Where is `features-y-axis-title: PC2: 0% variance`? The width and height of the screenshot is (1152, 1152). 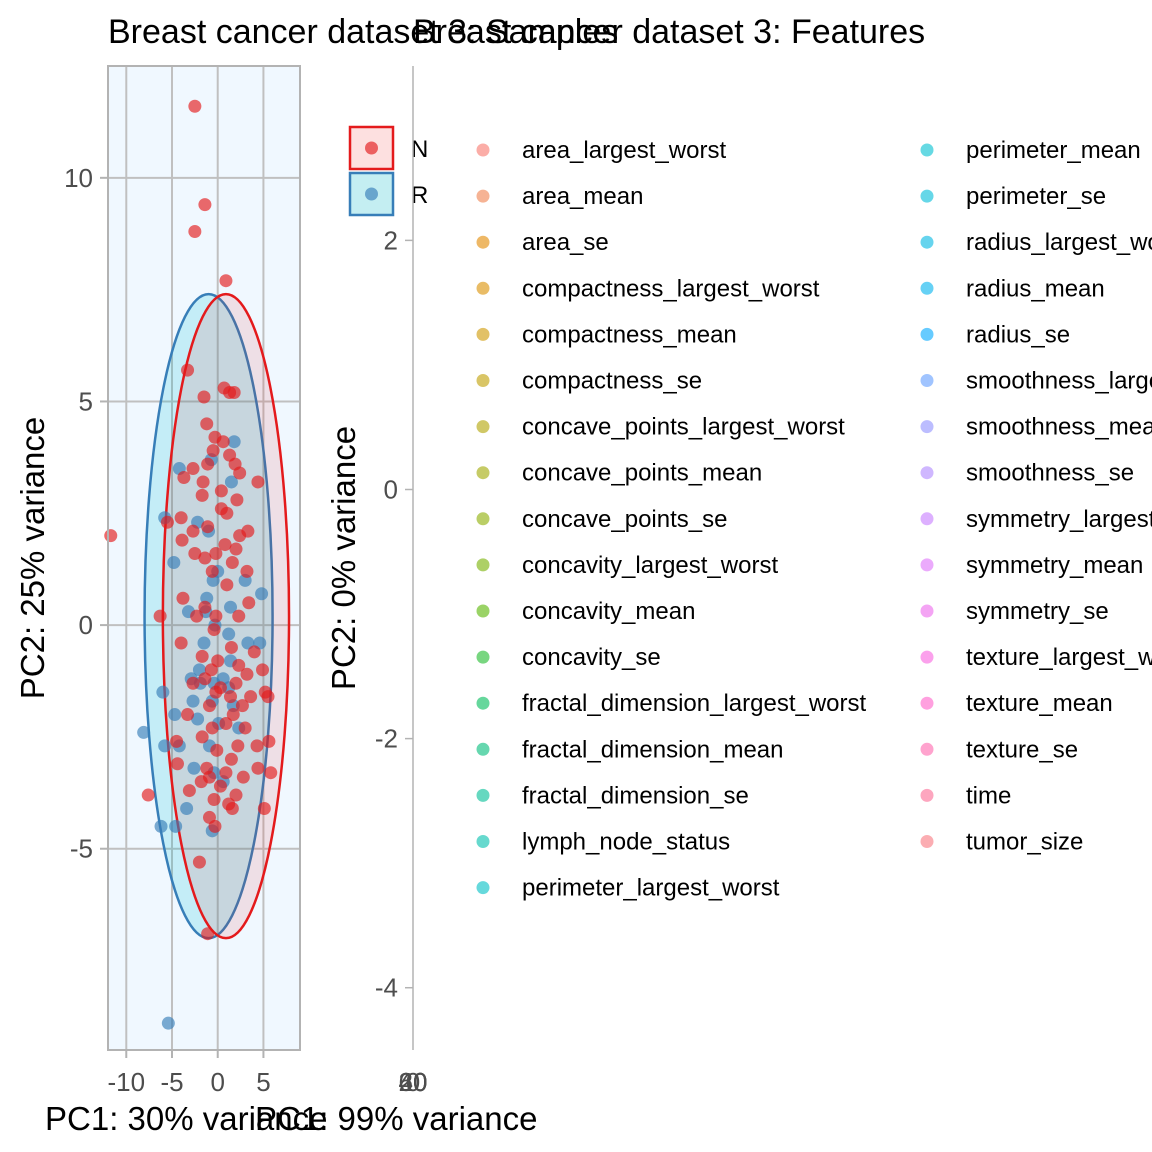
features-y-axis-title: PC2: 0% variance is located at coordinates (343, 558).